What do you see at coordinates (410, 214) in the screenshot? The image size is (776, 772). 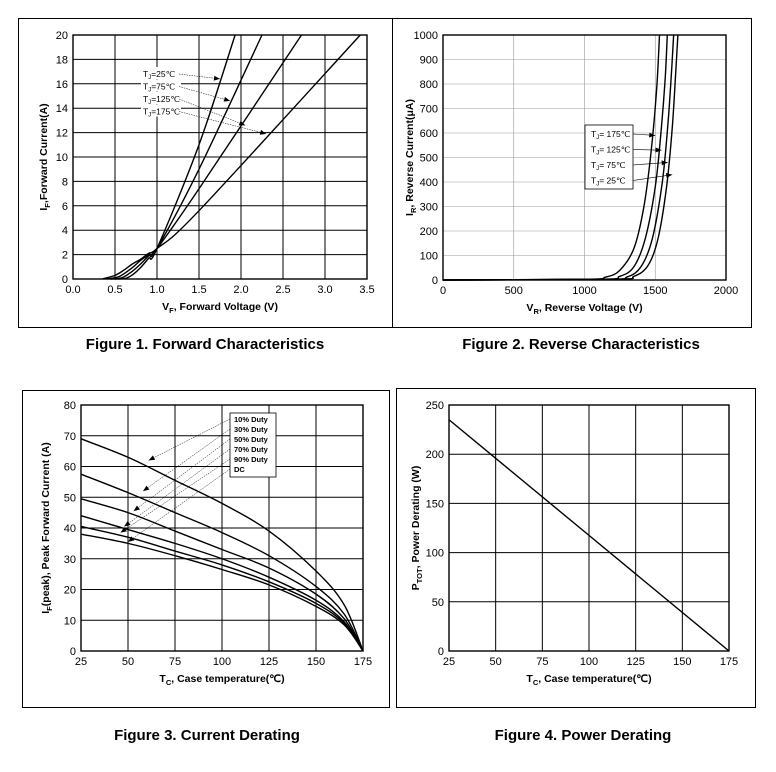 I see `fig2-y-axis-label-main: I` at bounding box center [410, 214].